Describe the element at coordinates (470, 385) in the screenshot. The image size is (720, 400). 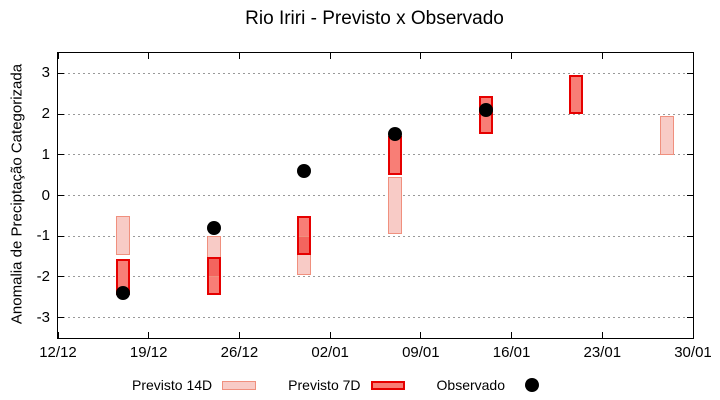
I see `legend-label-observado: Observado` at that location.